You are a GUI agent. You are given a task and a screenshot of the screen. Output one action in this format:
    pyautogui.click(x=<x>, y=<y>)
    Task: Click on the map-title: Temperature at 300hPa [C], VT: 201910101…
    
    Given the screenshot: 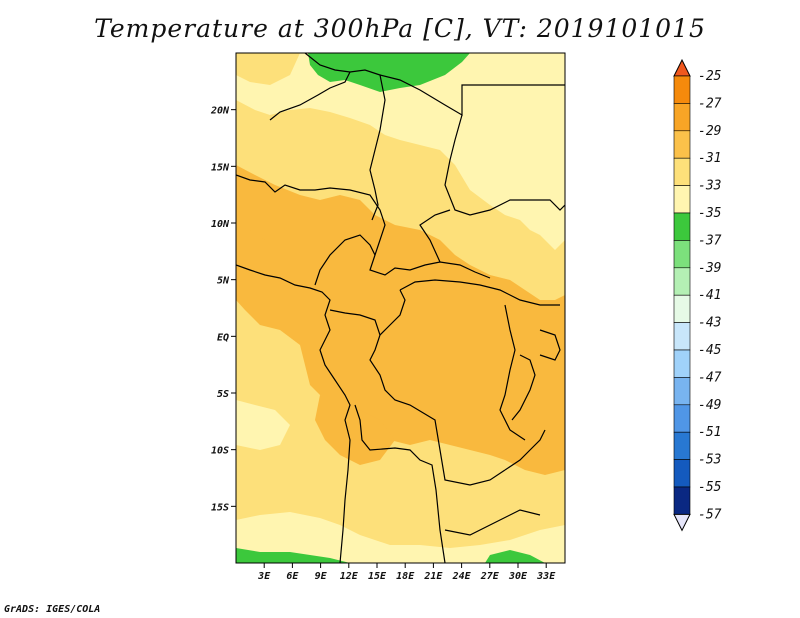 What is the action you would take?
    pyautogui.click(x=400, y=28)
    